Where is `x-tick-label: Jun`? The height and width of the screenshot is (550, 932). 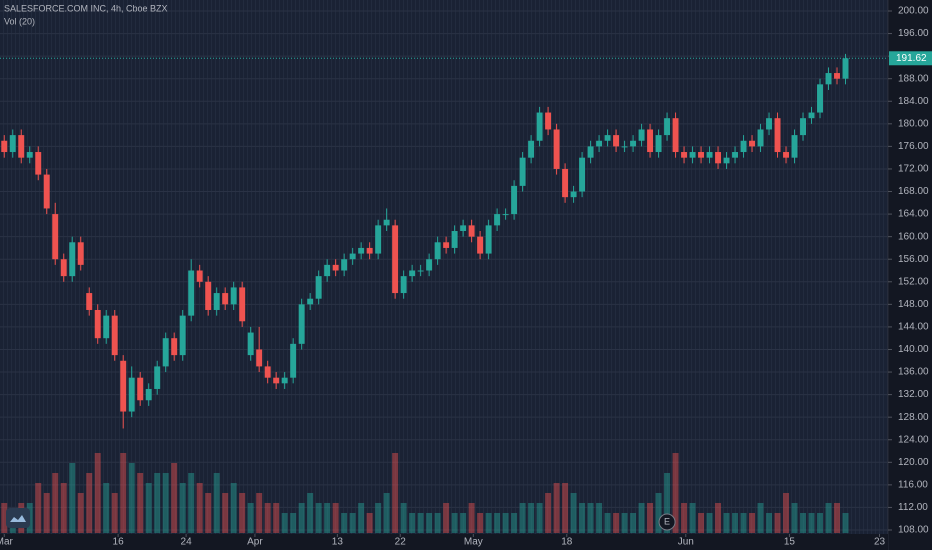
x-tick-label: Jun is located at coordinates (686, 542).